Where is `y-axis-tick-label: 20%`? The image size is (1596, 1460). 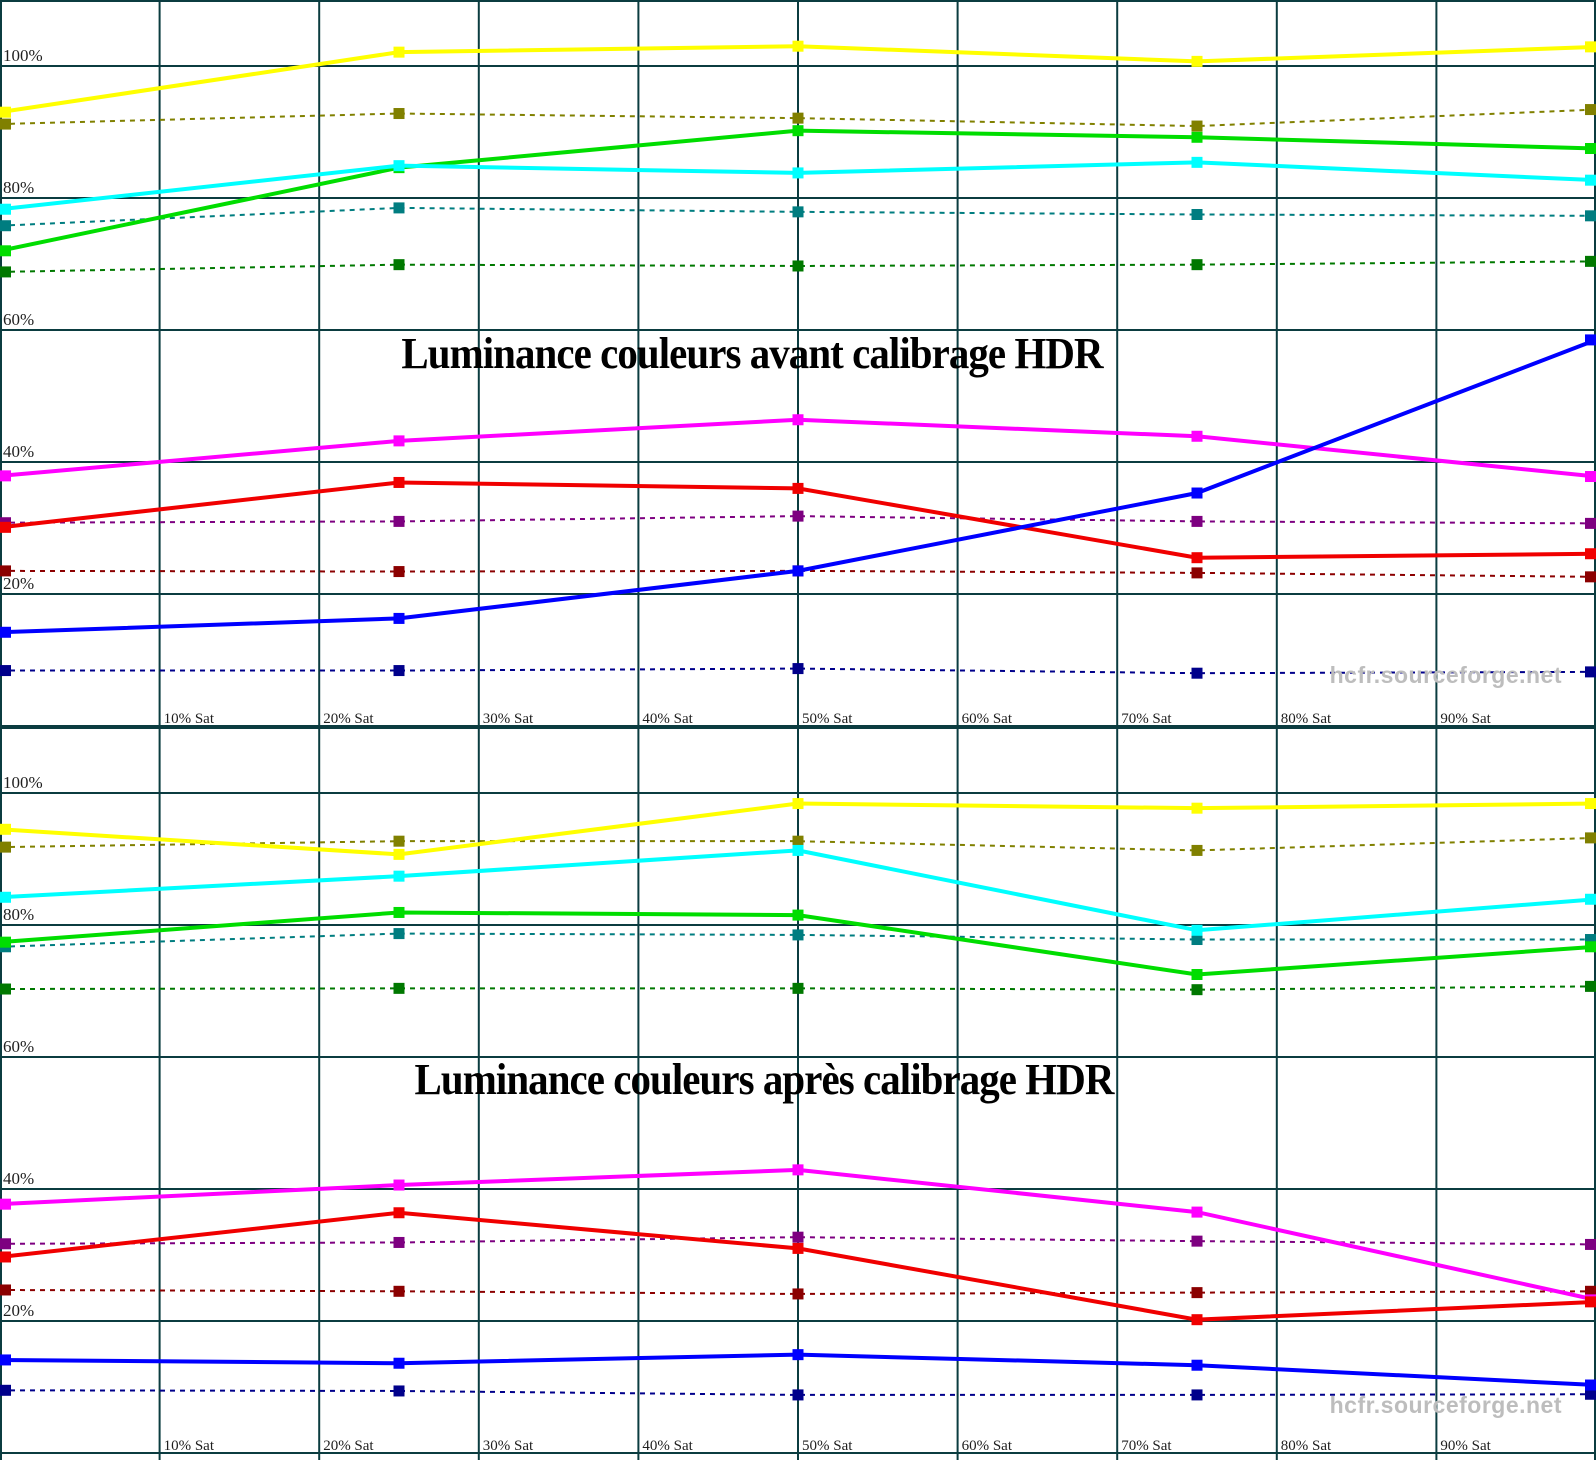
y-axis-tick-label: 20% is located at coordinates (18, 1310).